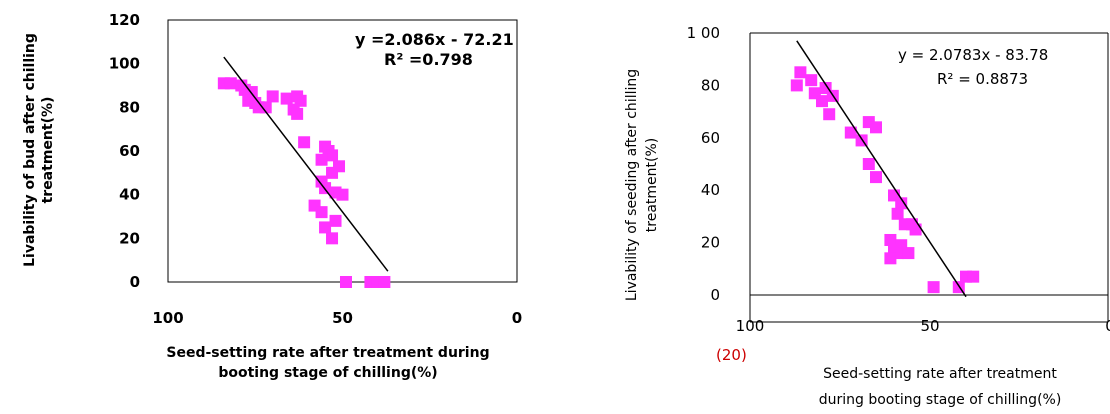  Describe the element at coordinates (881, 169) in the screenshot. I see `trendline-right` at that location.